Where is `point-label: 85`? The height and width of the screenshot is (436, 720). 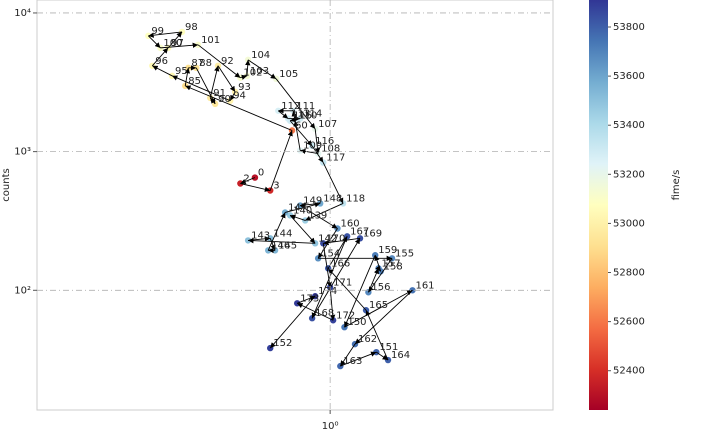 point-label: 85 is located at coordinates (194, 81).